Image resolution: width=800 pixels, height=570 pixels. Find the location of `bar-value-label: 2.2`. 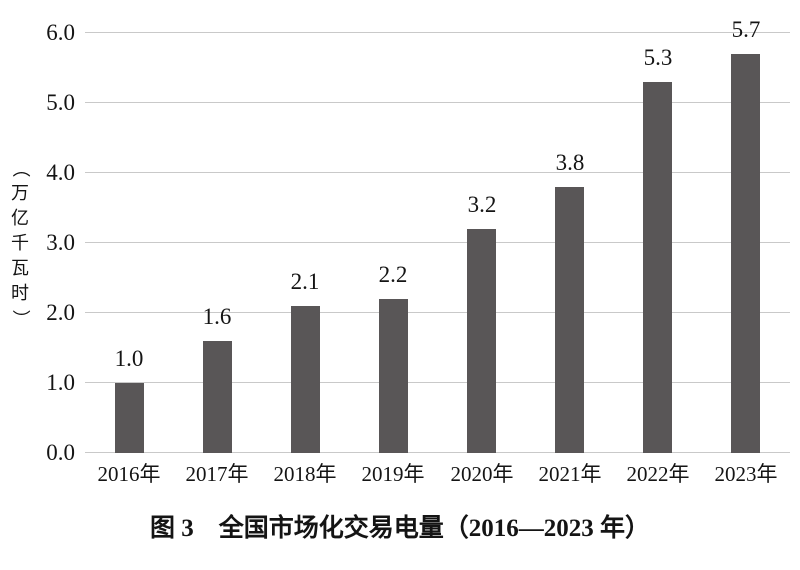

bar-value-label: 2.2 is located at coordinates (393, 274).